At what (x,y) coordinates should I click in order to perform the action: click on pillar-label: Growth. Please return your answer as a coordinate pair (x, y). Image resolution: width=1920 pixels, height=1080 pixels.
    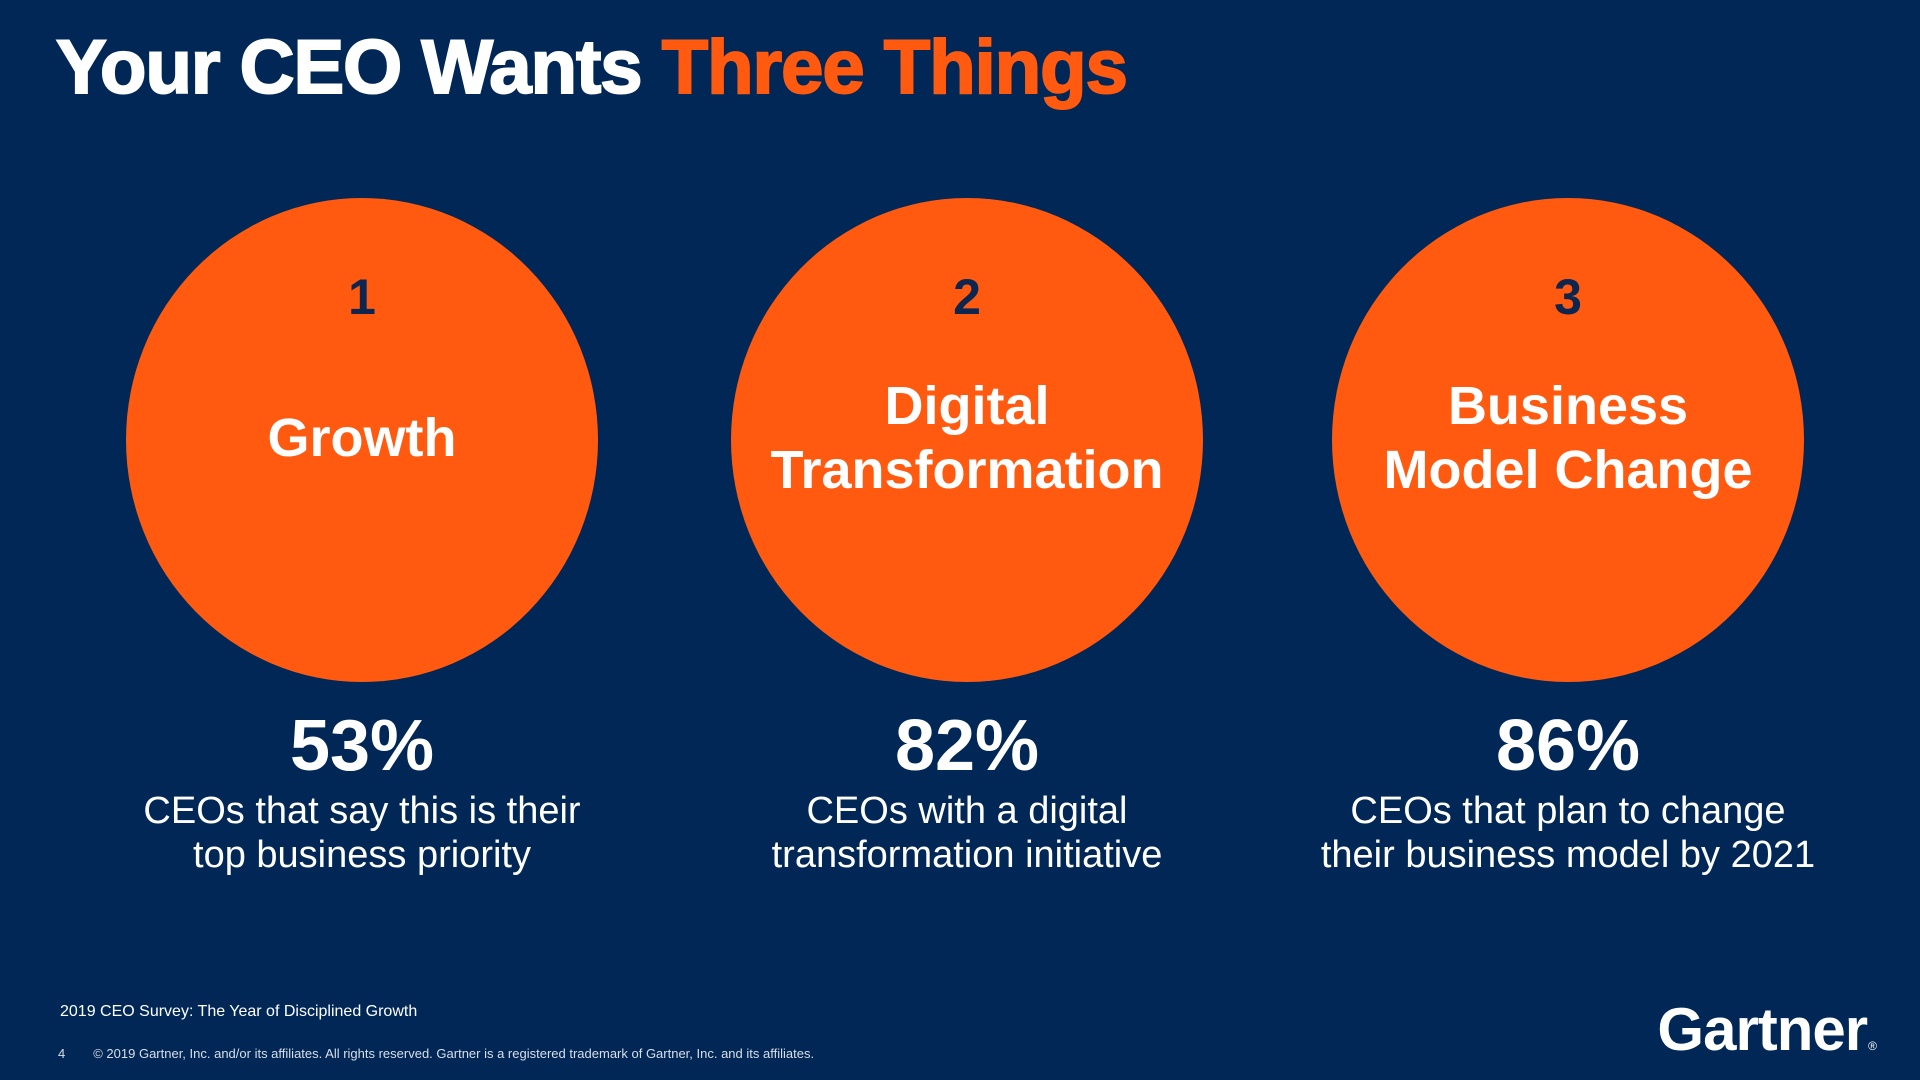
    Looking at the image, I should click on (362, 438).